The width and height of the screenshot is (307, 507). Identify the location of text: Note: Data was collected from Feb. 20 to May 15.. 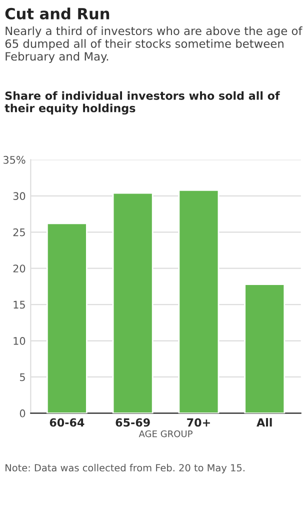
(125, 469).